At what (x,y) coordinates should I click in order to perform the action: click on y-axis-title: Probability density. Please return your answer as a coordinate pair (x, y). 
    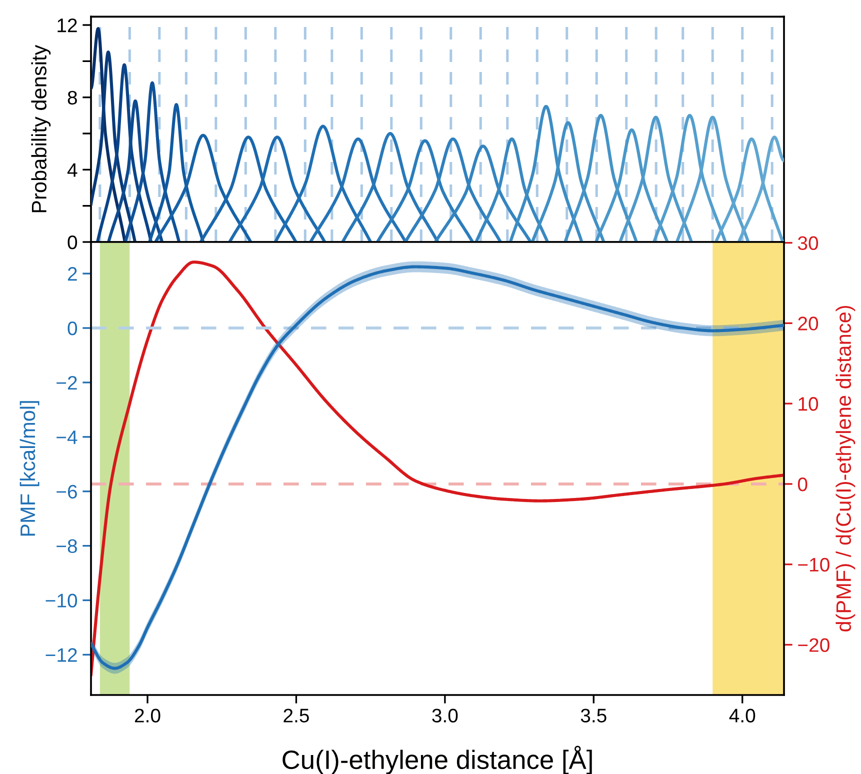
    Looking at the image, I should click on (41, 128).